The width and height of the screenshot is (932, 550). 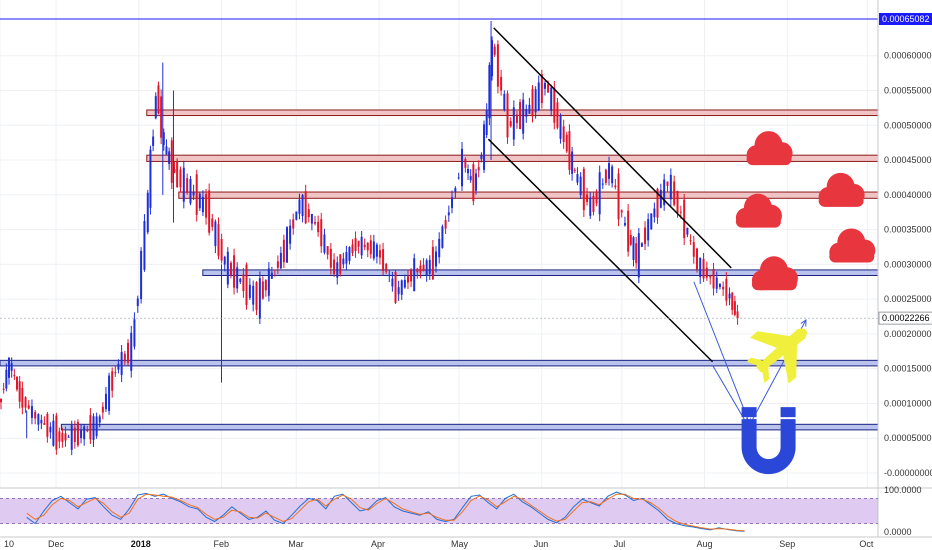 What do you see at coordinates (908, 91) in the screenshot?
I see `y-tick-label: 0.00055000` at bounding box center [908, 91].